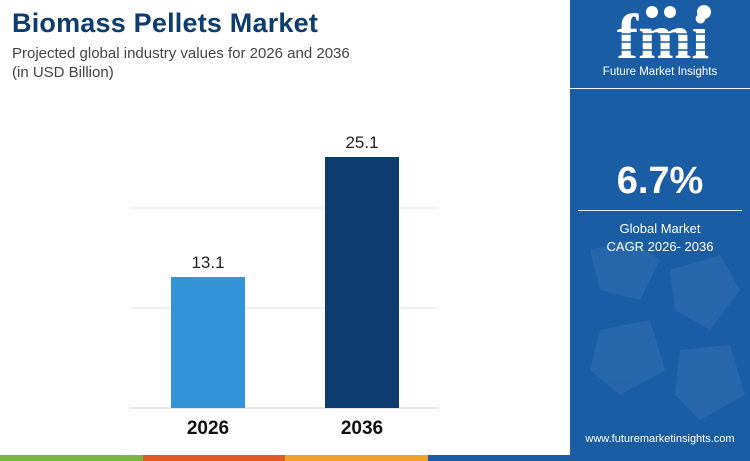 The height and width of the screenshot is (461, 750). Describe the element at coordinates (498, 458) in the screenshot. I see `stripe-blue` at that location.